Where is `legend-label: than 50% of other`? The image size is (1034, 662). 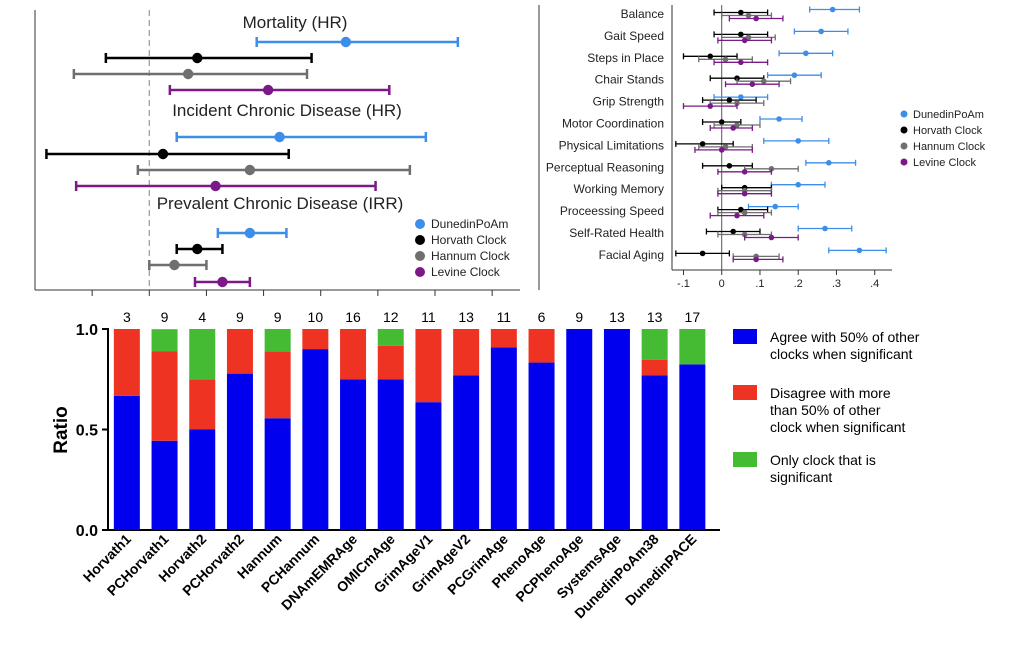
legend-label: than 50% of other is located at coordinates (825, 410).